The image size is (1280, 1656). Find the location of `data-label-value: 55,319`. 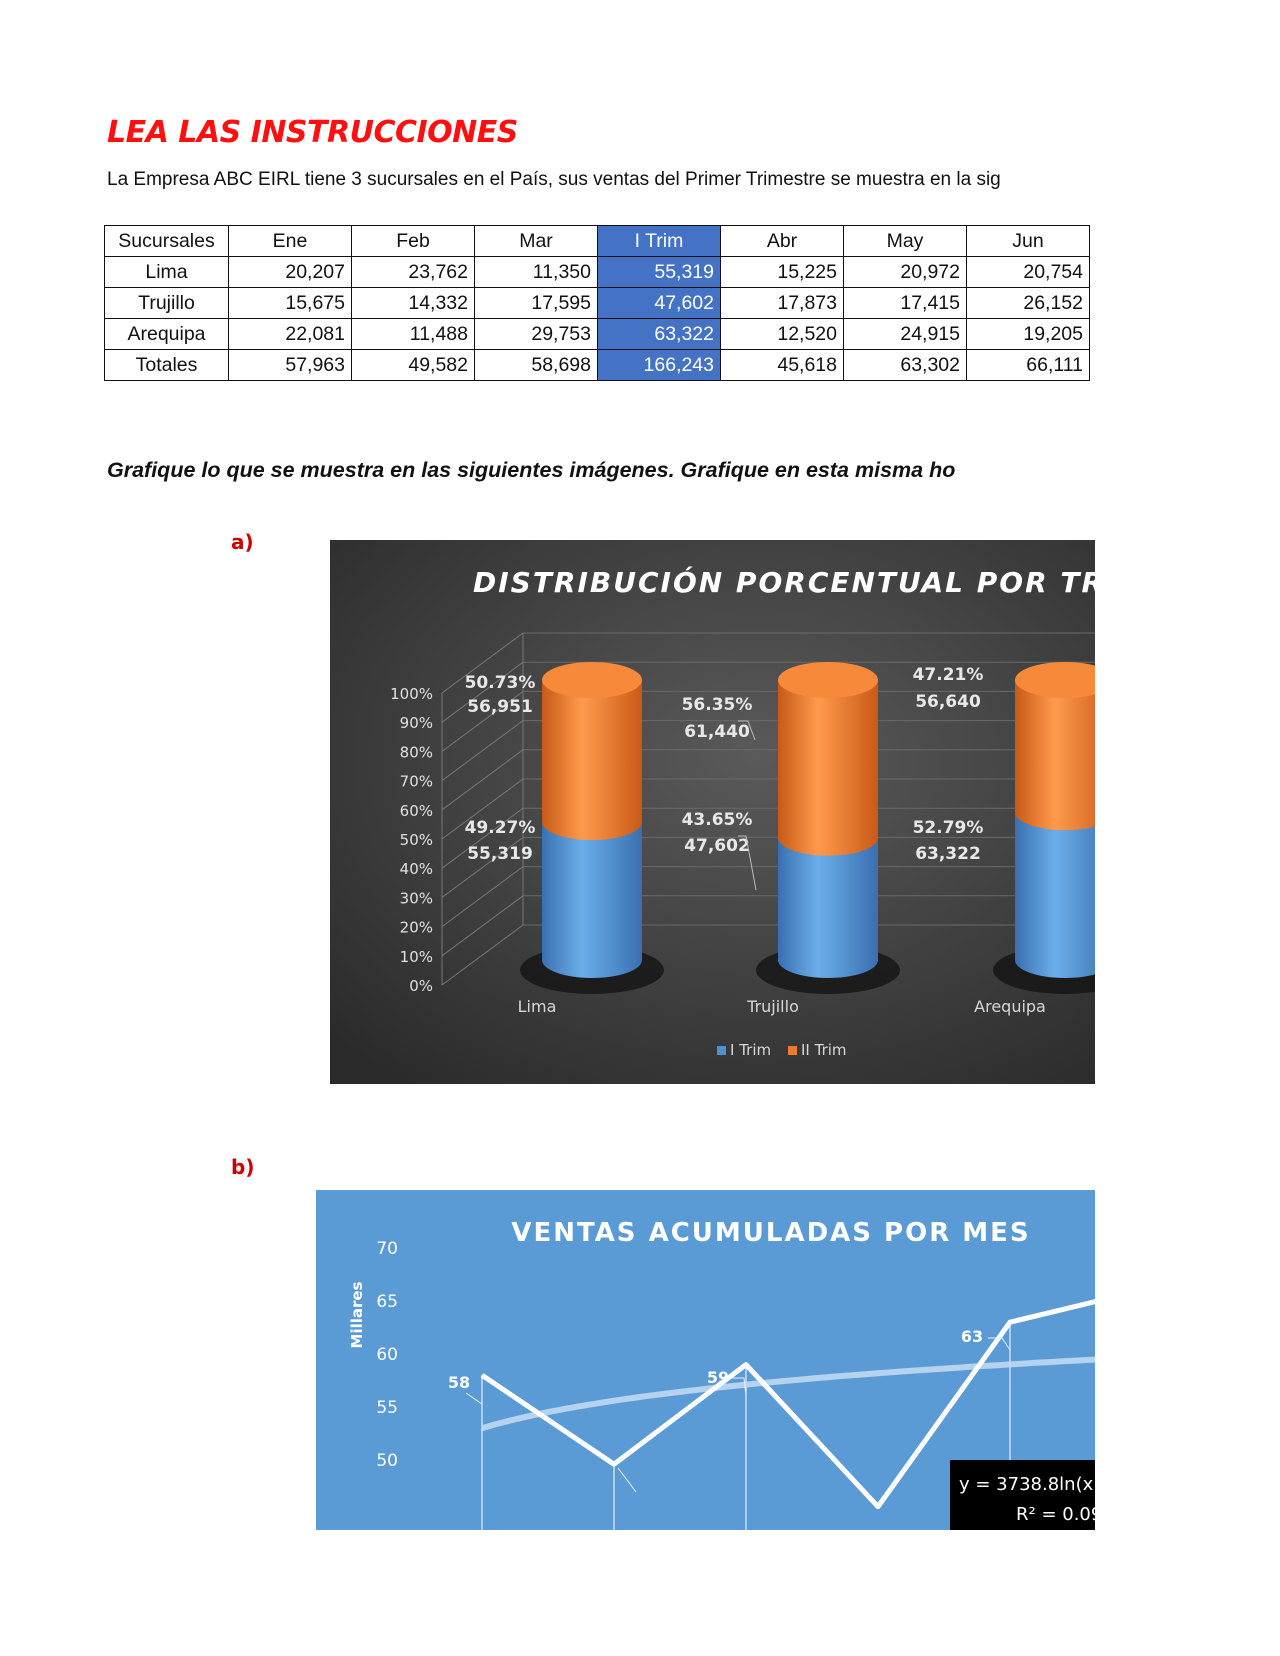

data-label-value: 55,319 is located at coordinates (500, 854).